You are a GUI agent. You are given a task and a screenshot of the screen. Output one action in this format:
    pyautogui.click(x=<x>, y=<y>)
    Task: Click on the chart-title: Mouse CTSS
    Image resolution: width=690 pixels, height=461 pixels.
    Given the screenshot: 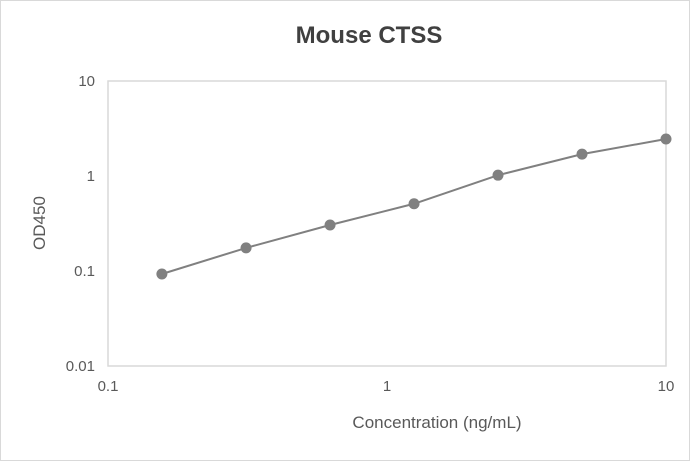 What is the action you would take?
    pyautogui.click(x=369, y=35)
    